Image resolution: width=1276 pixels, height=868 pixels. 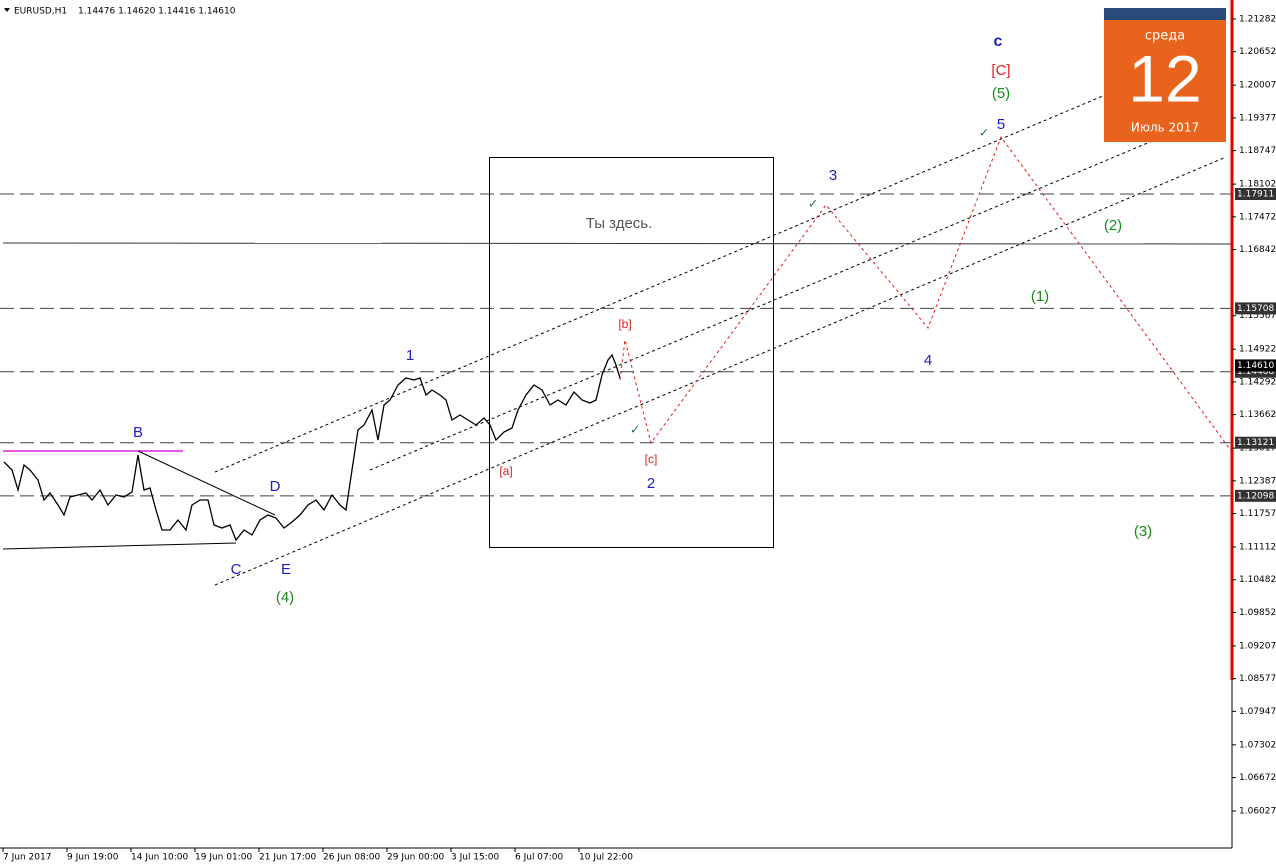 What do you see at coordinates (1257, 250) in the screenshot?
I see `y-tick-label: 1.16842` at bounding box center [1257, 250].